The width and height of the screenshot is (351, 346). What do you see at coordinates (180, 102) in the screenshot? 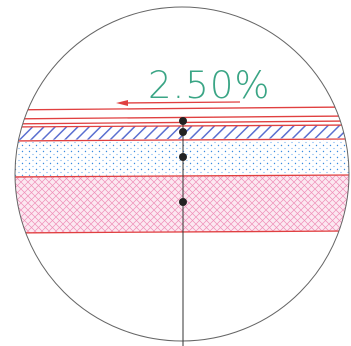
I see `slope-arrow` at bounding box center [180, 102].